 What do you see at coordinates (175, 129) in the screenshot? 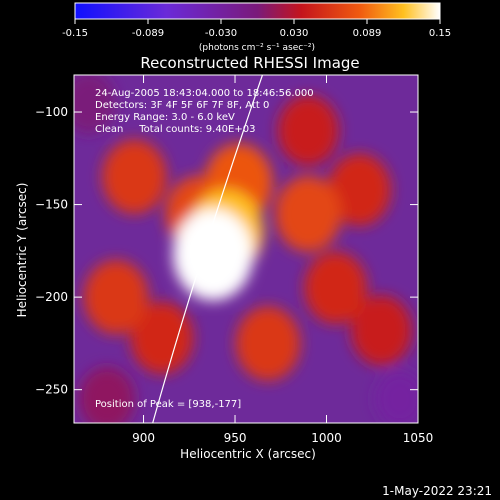
I see `annotation-counts: Clean Total counts: 9.40E+03` at bounding box center [175, 129].